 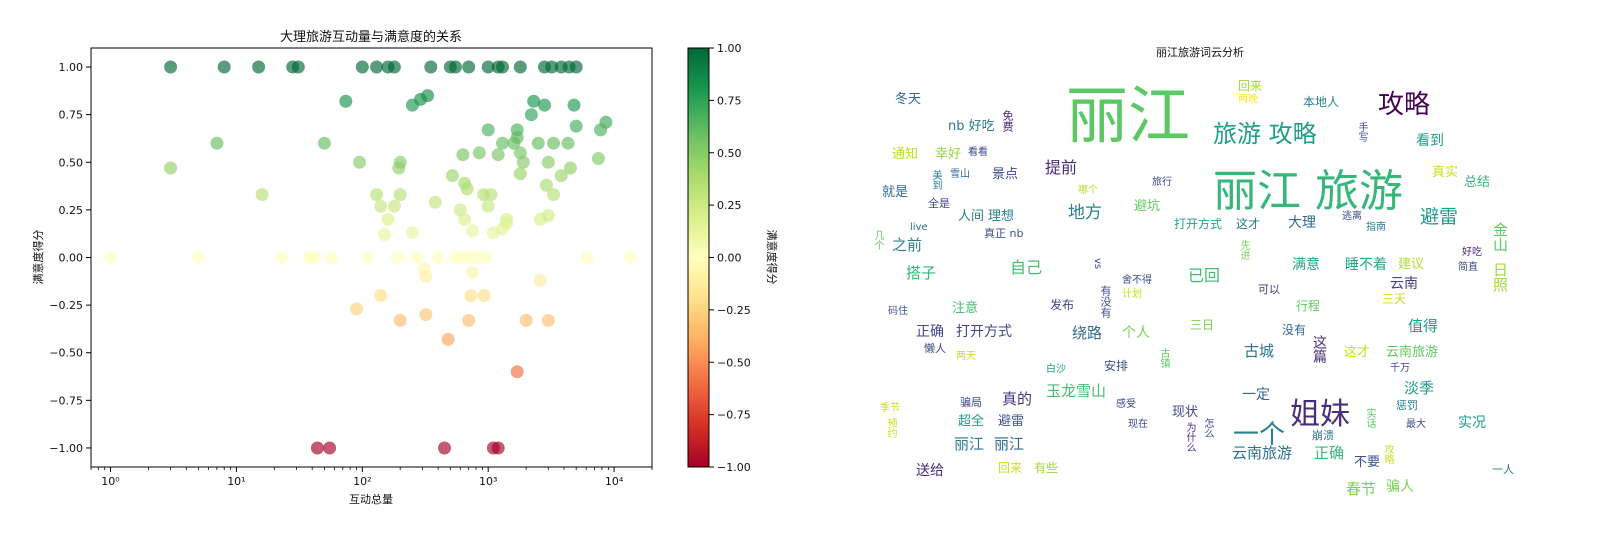 What do you see at coordinates (877, 240) in the screenshot?
I see `wordcloud-word: 几个` at bounding box center [877, 240].